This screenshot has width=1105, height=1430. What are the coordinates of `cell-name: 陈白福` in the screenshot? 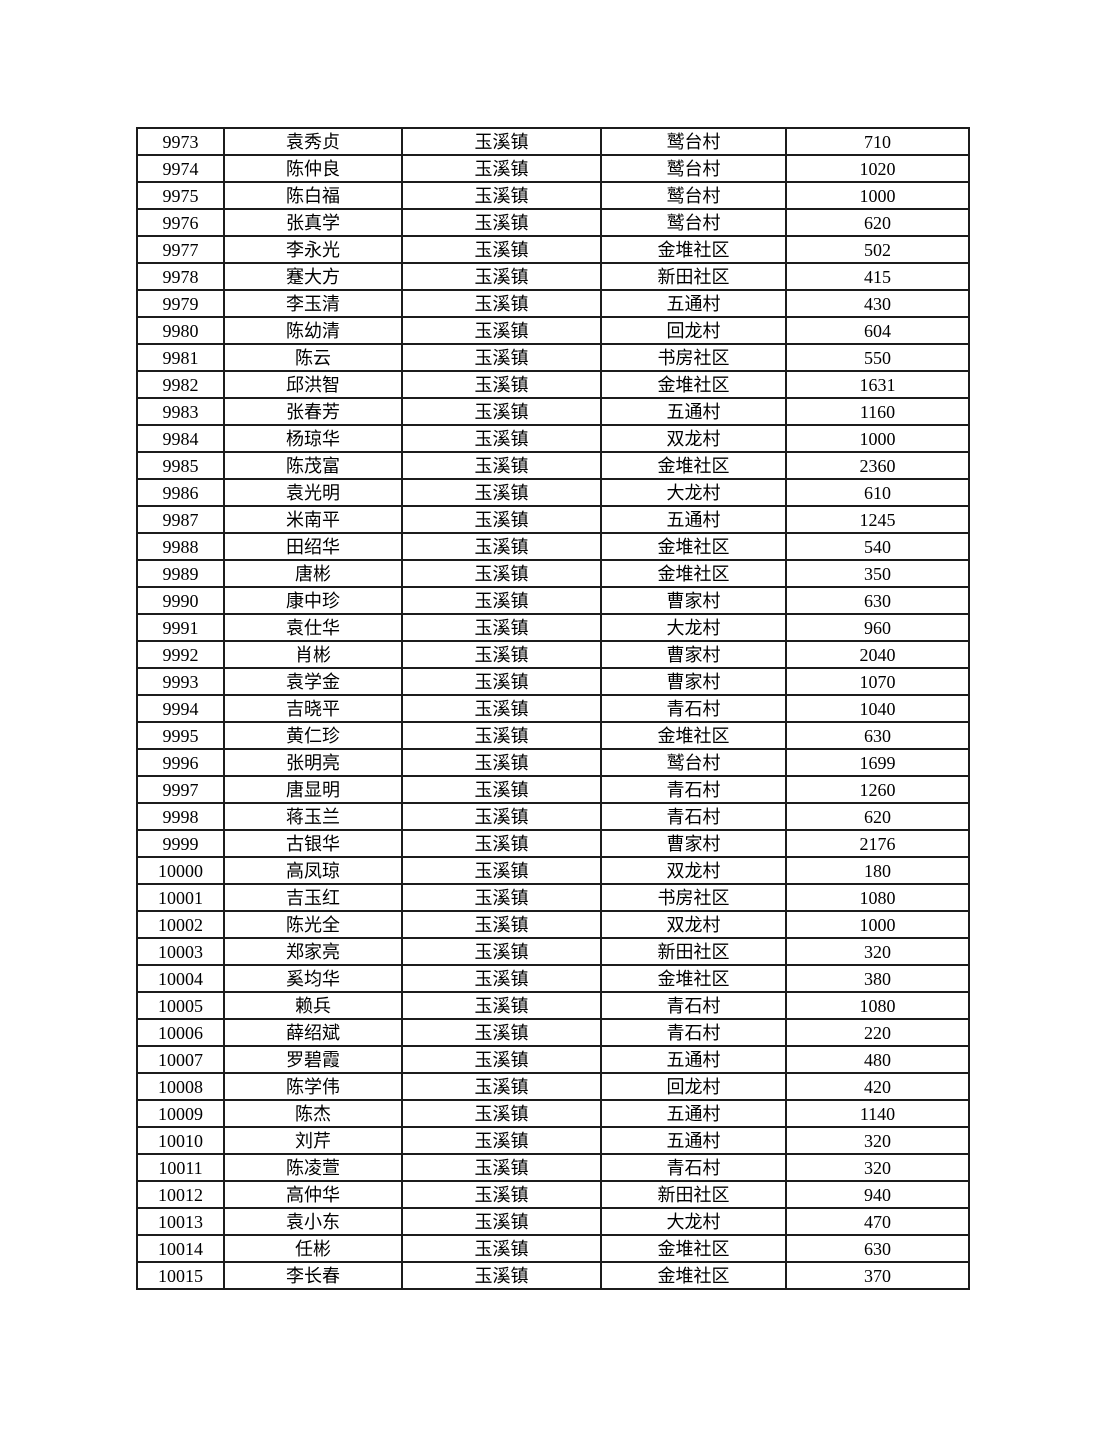 It's located at (313, 195).